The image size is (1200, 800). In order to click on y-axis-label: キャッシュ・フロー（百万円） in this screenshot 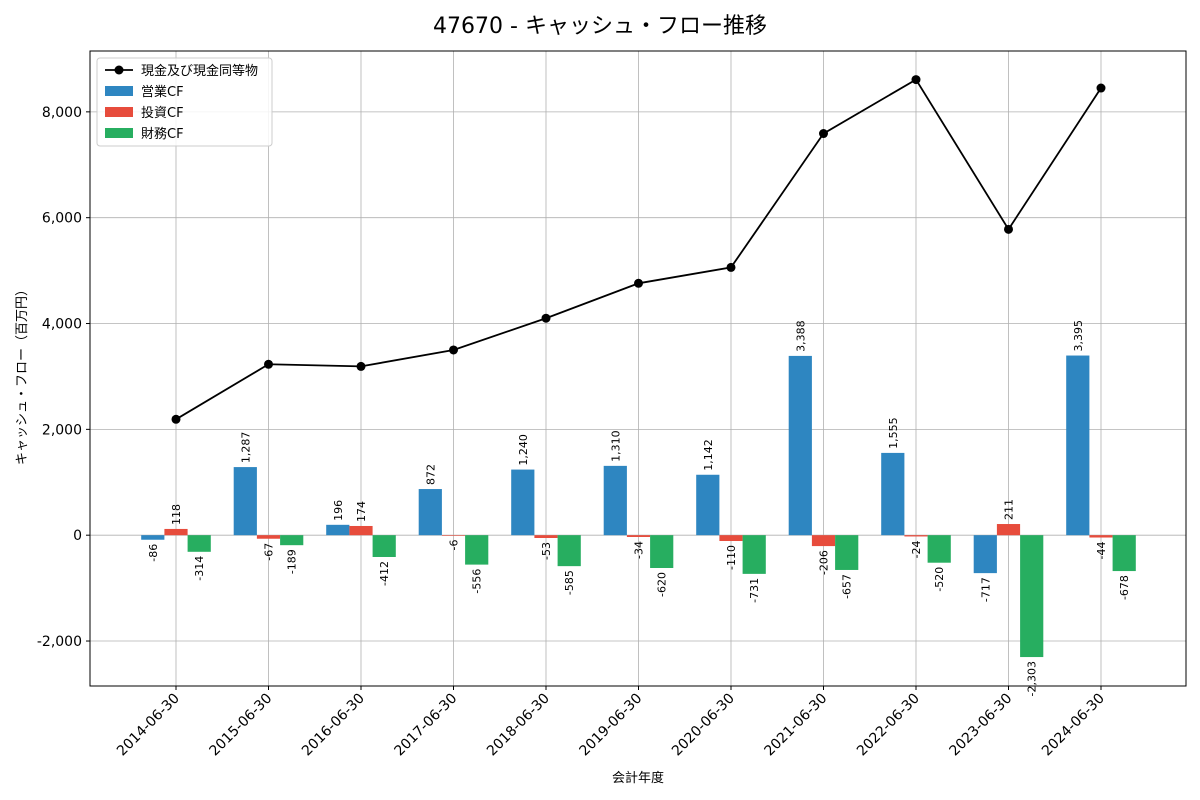, I will do `click(22, 374)`.